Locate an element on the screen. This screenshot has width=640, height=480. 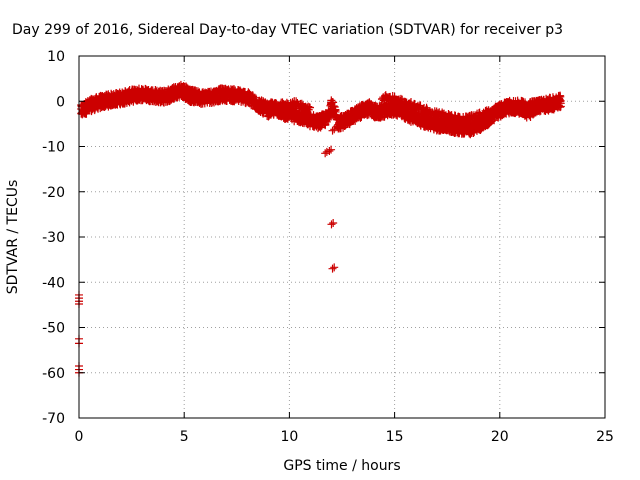
x-tick-label: 5 is located at coordinates (184, 437).